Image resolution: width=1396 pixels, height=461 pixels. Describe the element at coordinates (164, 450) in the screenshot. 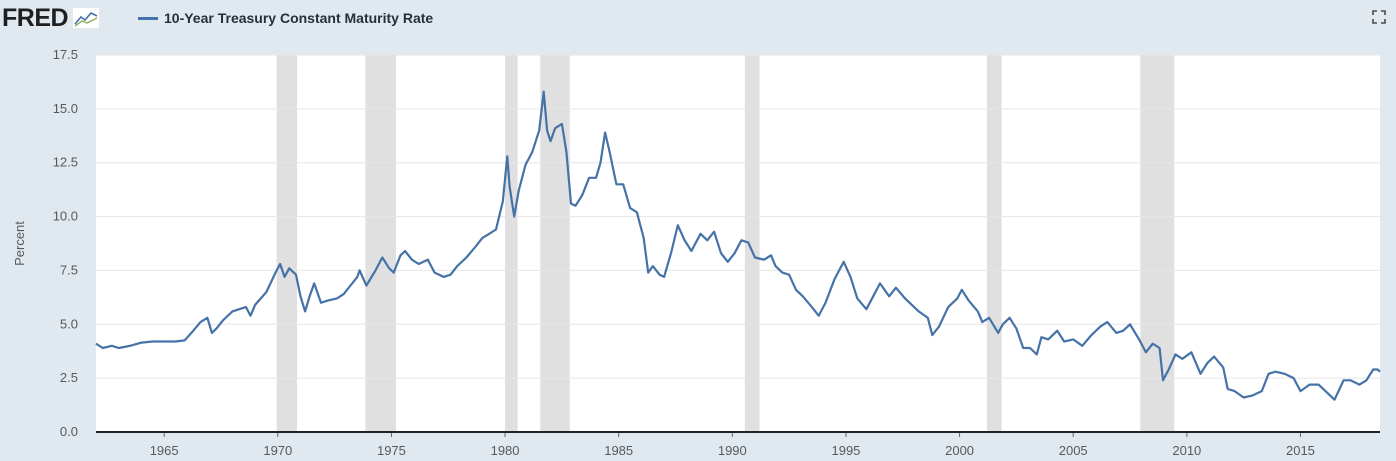

I see `x-tick-label: 1965` at that location.